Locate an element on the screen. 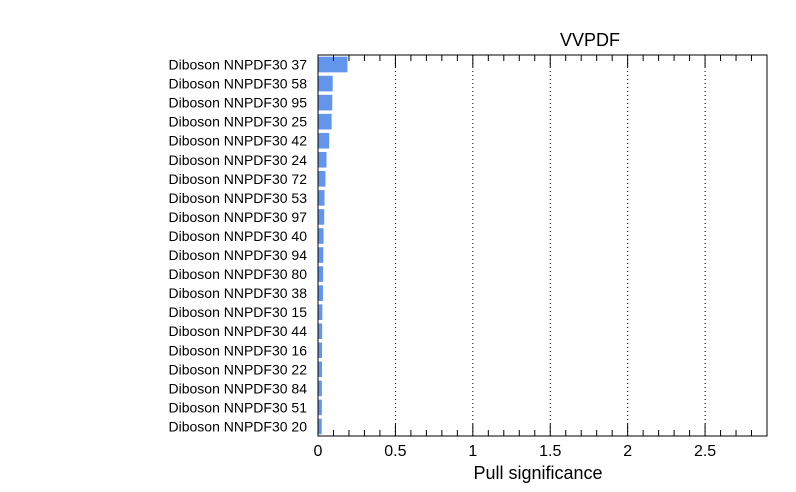 The height and width of the screenshot is (492, 796). category-label: Diboson NNPDF30 53 is located at coordinates (237, 198).